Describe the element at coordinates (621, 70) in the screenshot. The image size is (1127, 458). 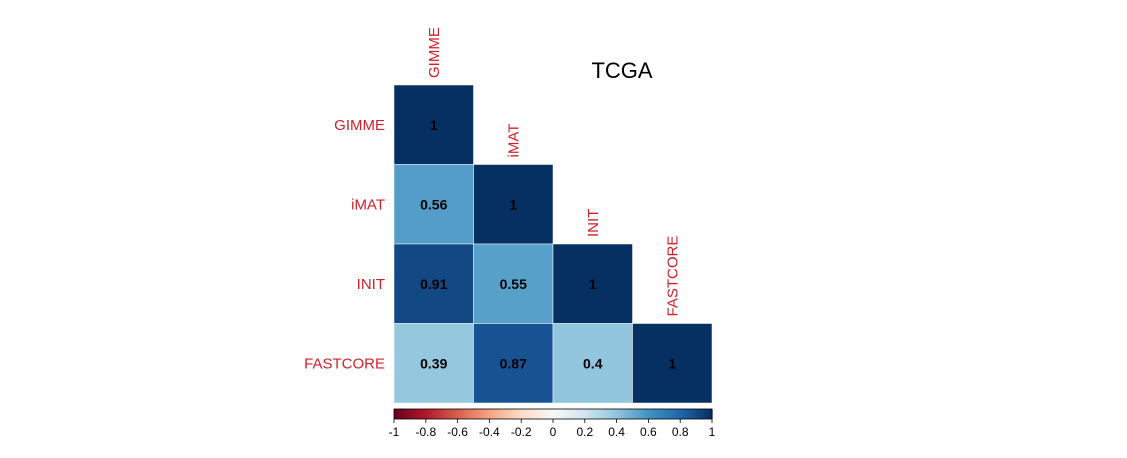
I see `chart-title: TCGA` at that location.